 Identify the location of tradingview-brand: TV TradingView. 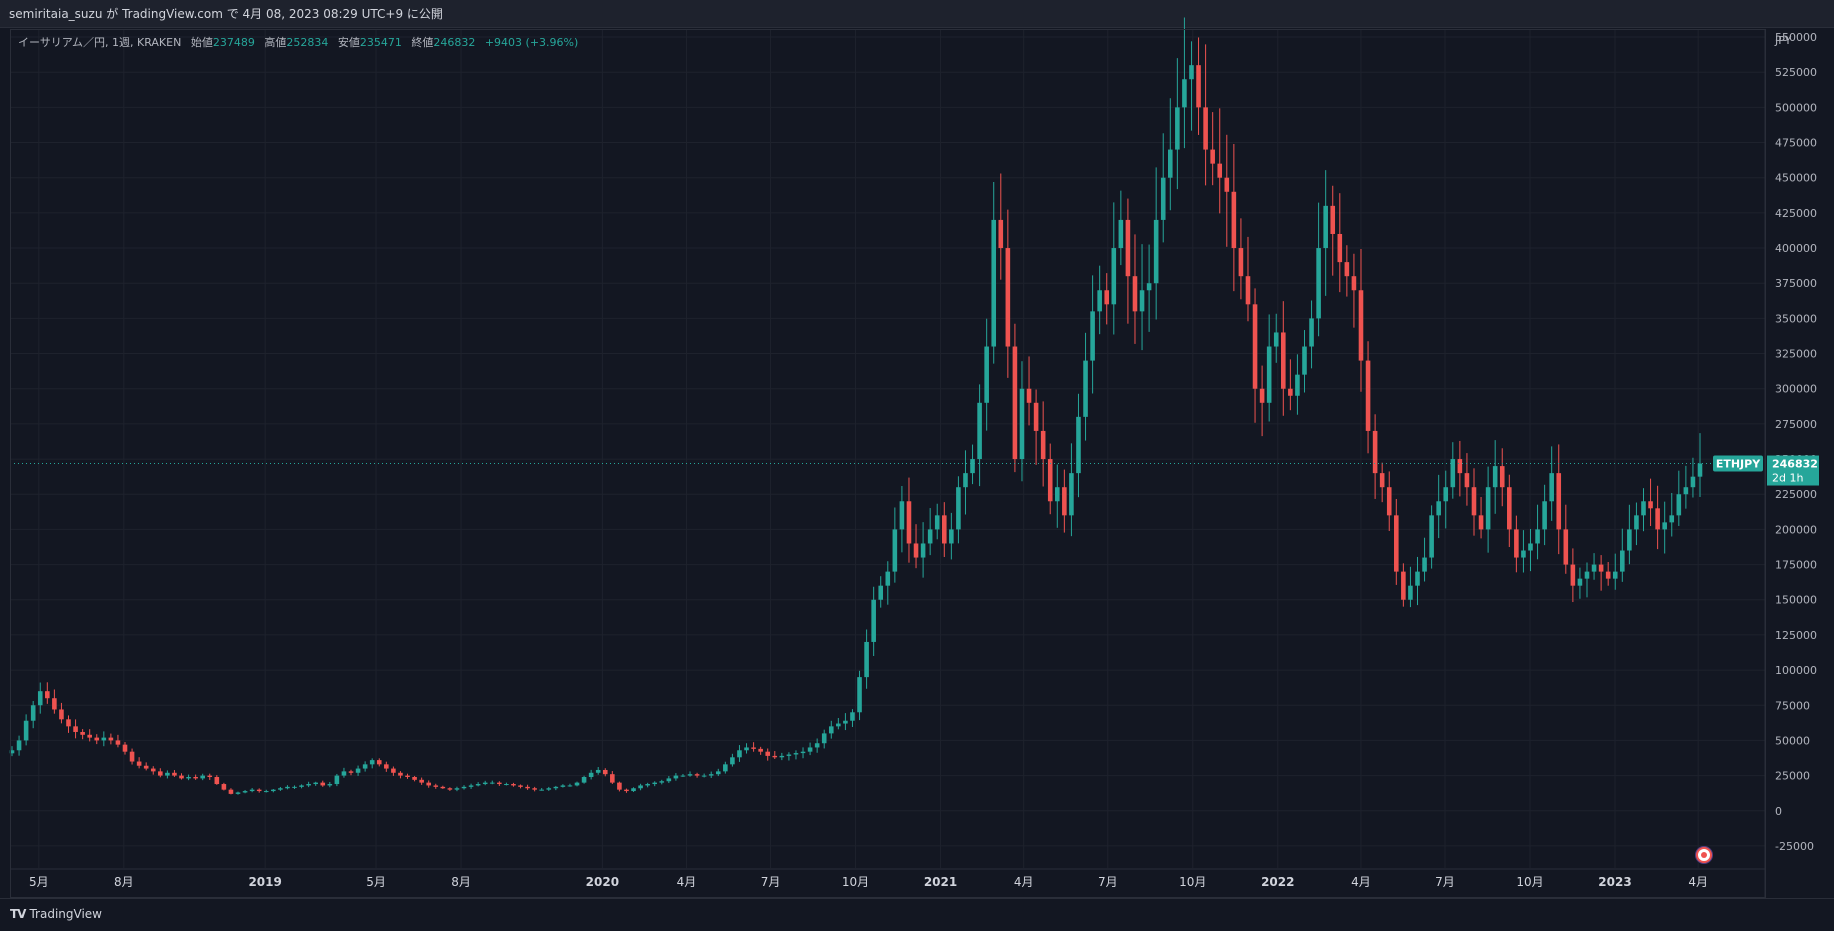
(56, 914).